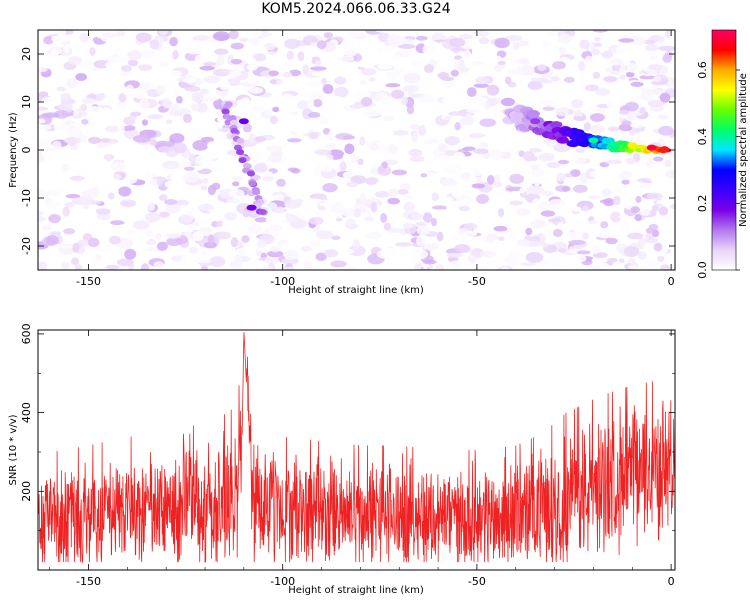  What do you see at coordinates (26, 333) in the screenshot?
I see `snr-y-tick-label: 600` at bounding box center [26, 333].